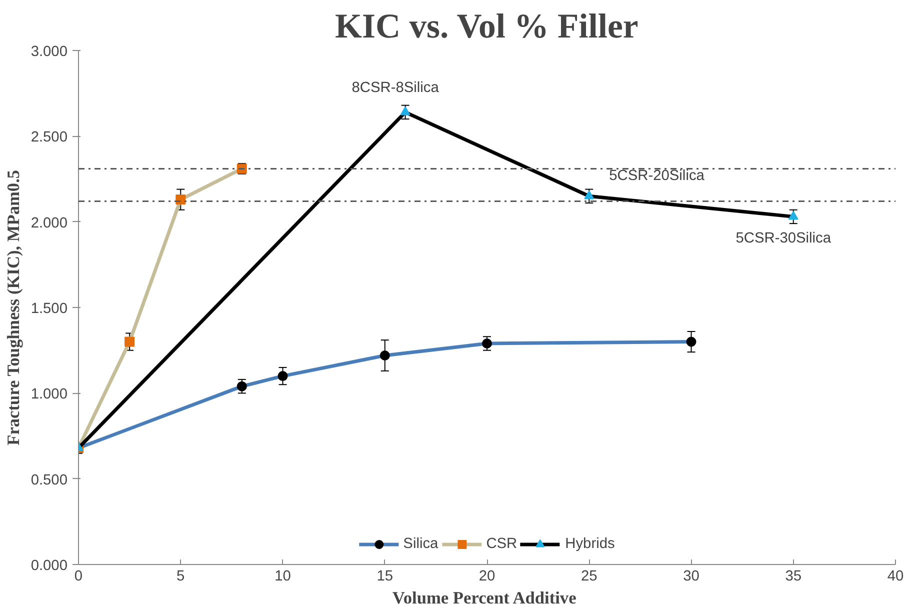 This screenshot has height=615, width=922. What do you see at coordinates (657, 176) in the screenshot?
I see `annotation: 5CSR-20Silica` at bounding box center [657, 176].